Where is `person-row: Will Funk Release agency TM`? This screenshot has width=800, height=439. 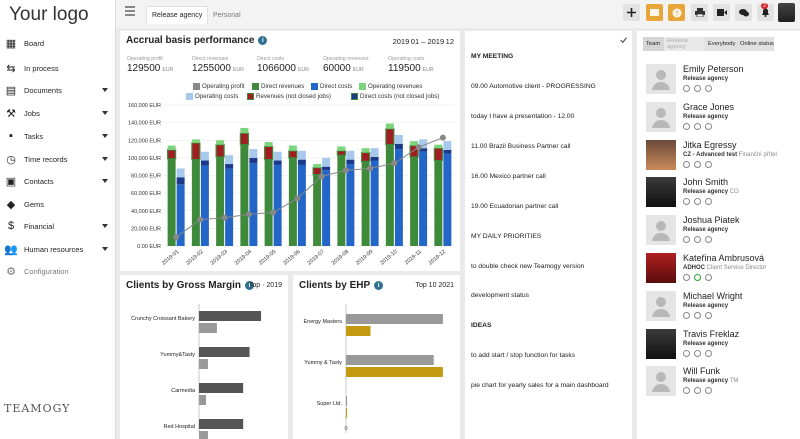
person-row: Will Funk Release agency TM is located at coordinates (718, 384).